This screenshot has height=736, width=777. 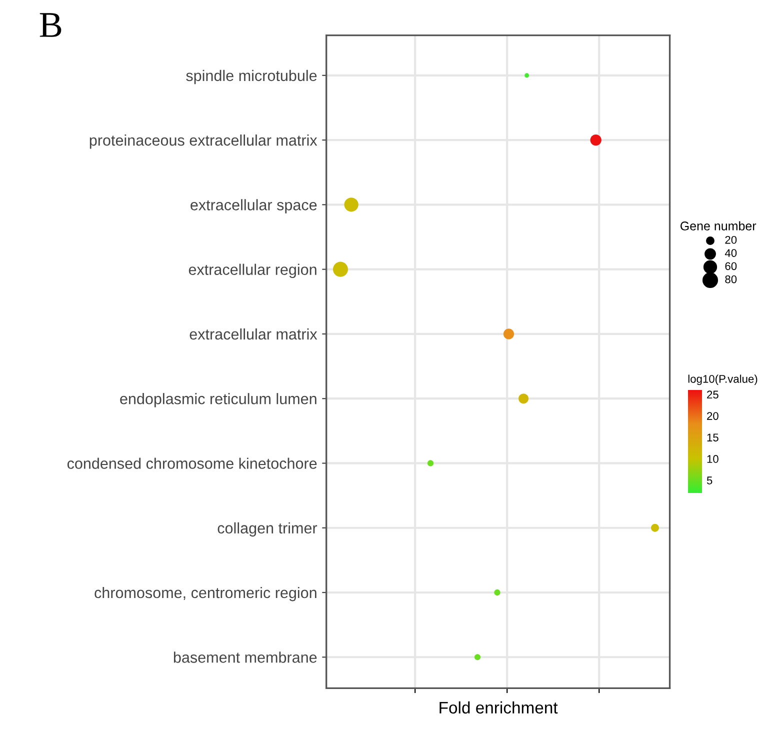 I want to click on y-tick-label: extracellular region, so click(x=252, y=271).